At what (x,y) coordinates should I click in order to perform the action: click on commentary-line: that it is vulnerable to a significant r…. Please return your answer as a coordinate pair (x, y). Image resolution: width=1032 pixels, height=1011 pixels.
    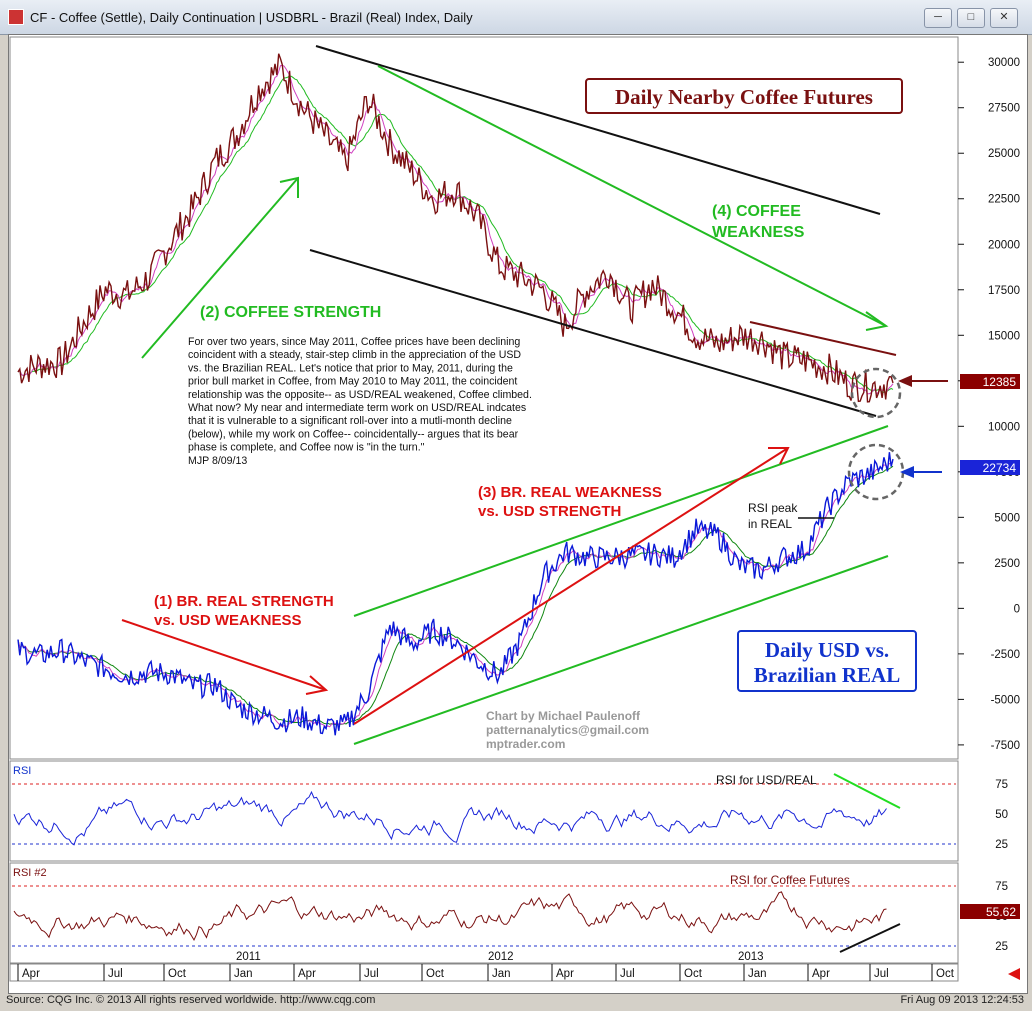
    Looking at the image, I should click on (350, 421).